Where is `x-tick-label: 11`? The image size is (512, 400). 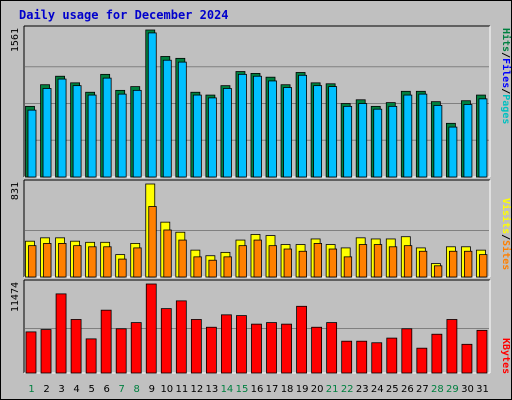 x-tick-label: 11 is located at coordinates (181, 389).